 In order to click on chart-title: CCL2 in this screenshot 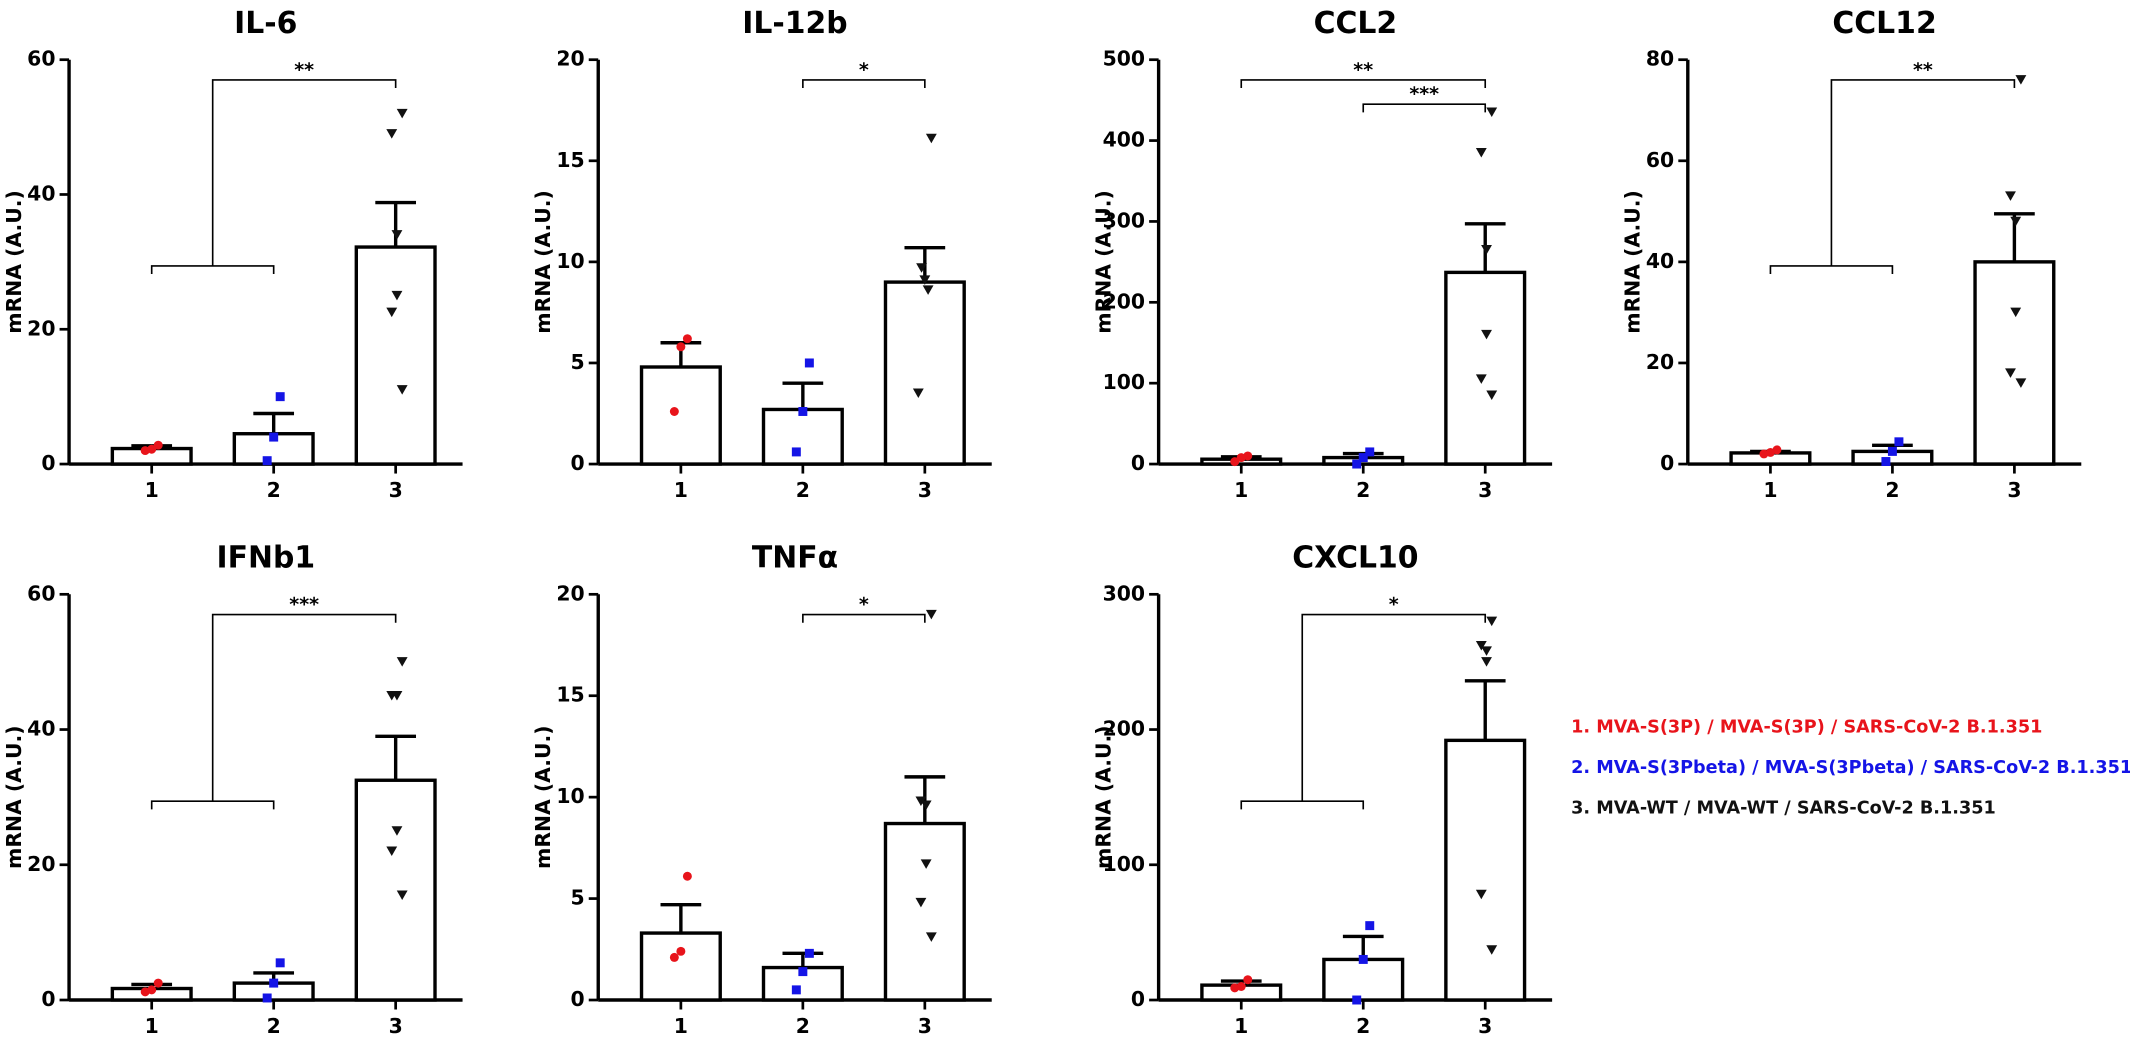, I will do `click(1356, 23)`.